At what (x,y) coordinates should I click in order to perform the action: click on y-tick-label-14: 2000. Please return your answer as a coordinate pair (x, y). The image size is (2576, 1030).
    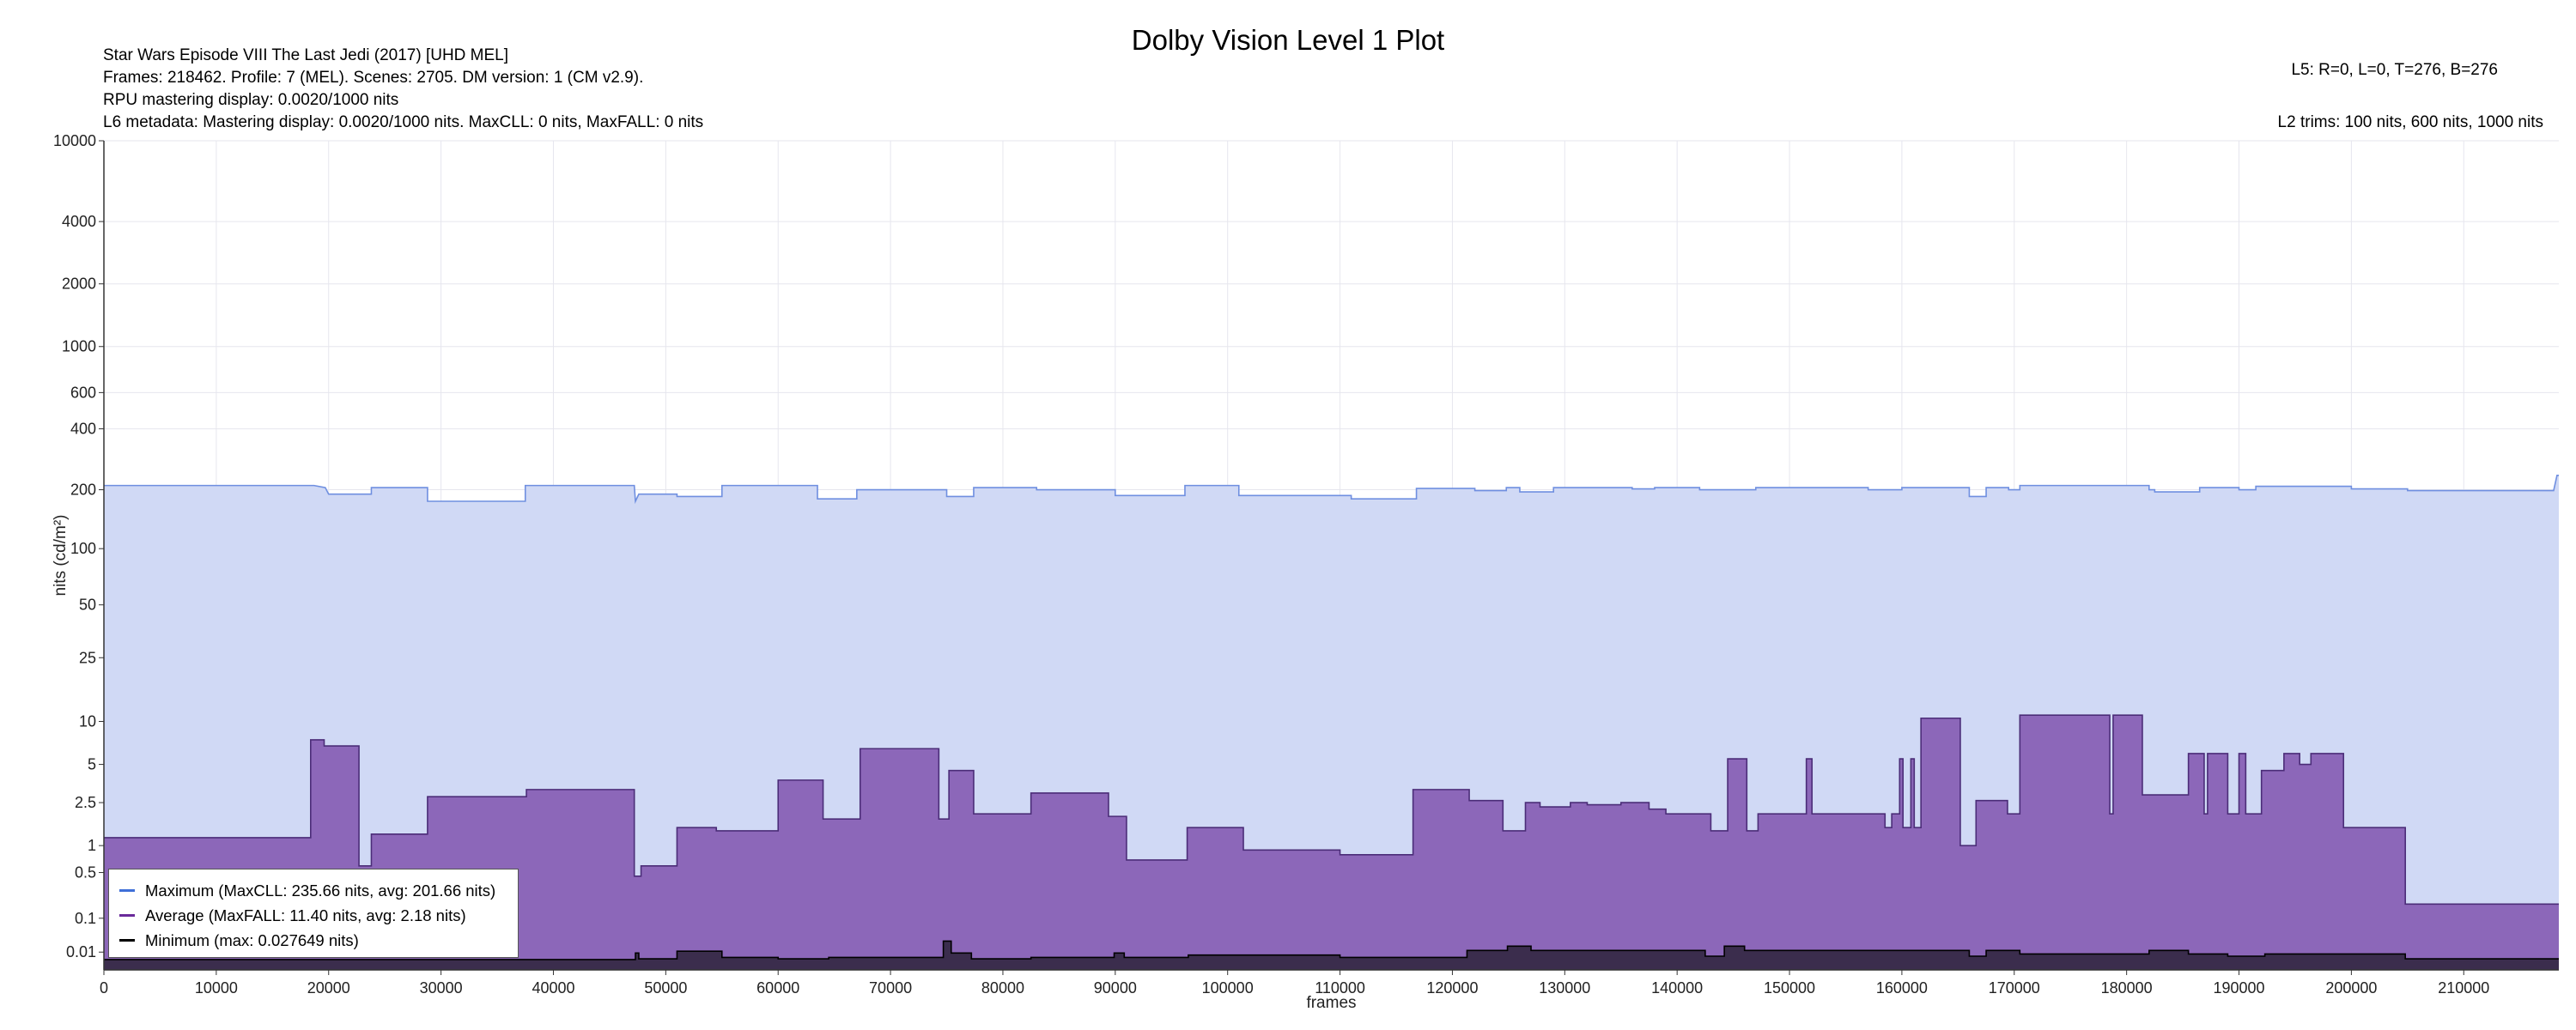
    Looking at the image, I should click on (79, 284).